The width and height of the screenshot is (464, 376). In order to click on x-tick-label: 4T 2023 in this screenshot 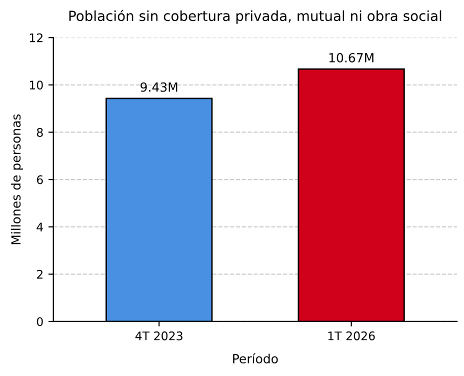, I will do `click(158, 335)`.